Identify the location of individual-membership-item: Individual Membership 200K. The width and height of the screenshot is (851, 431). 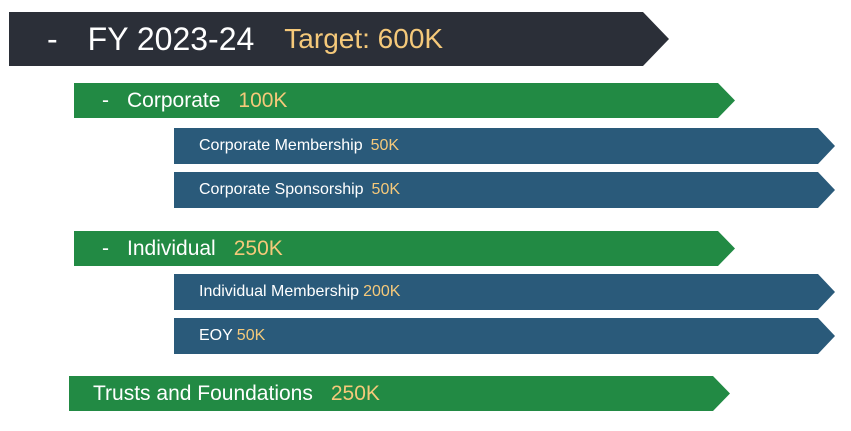
(504, 292).